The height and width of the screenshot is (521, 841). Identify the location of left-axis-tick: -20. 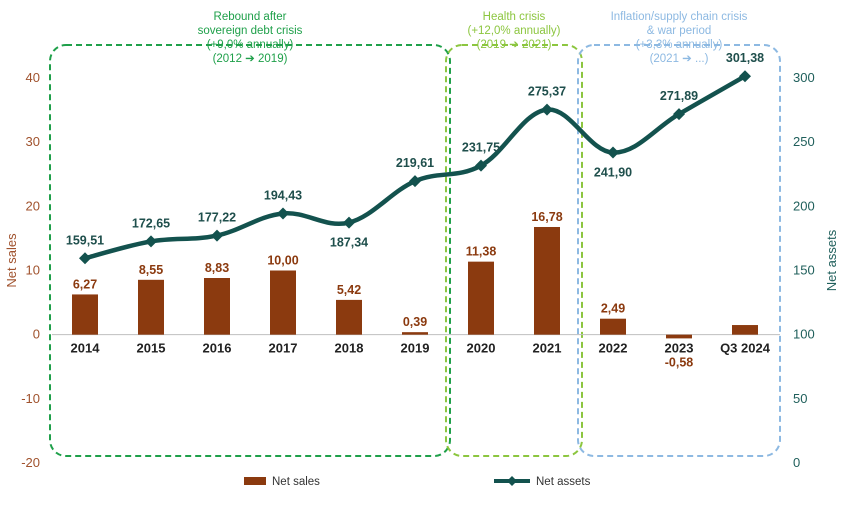
(30, 462).